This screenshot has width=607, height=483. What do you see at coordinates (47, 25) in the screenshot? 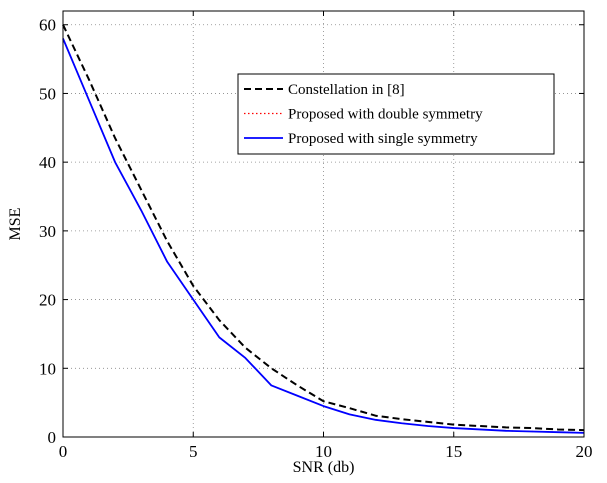
I see `y-tick-label: 60` at bounding box center [47, 25].